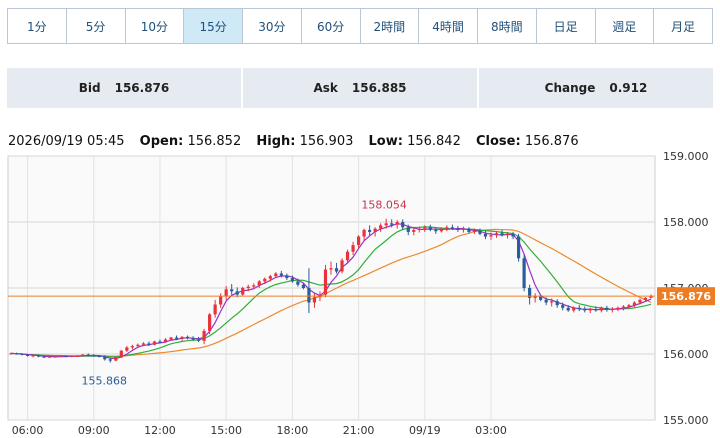  I want to click on ask-box: Ask 156.885, so click(360, 88).